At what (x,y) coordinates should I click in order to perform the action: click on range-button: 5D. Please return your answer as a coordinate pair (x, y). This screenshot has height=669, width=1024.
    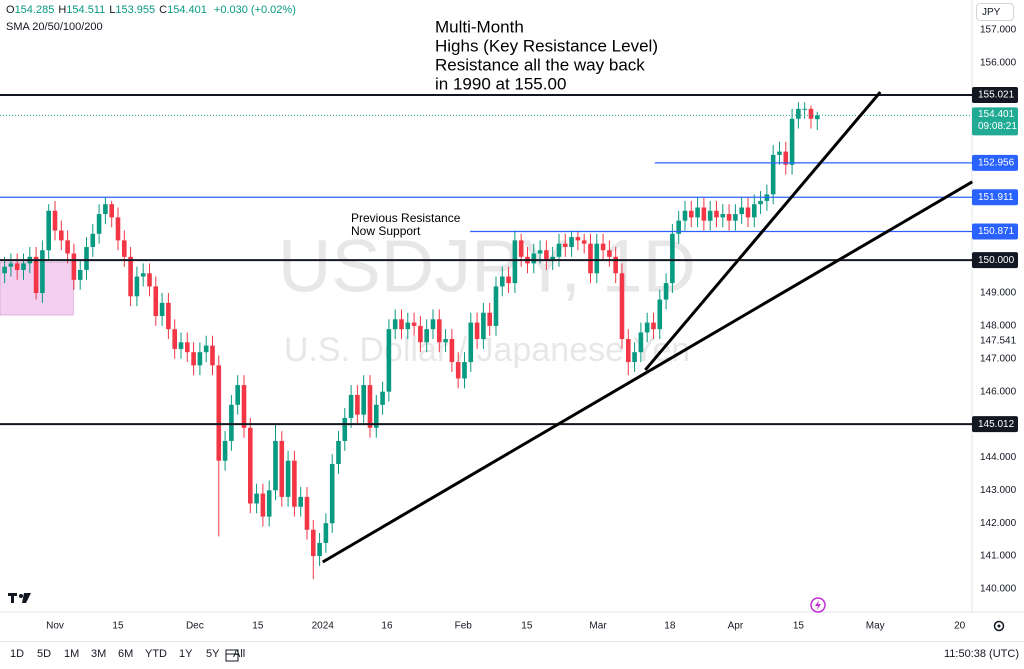
    Looking at the image, I should click on (44, 654).